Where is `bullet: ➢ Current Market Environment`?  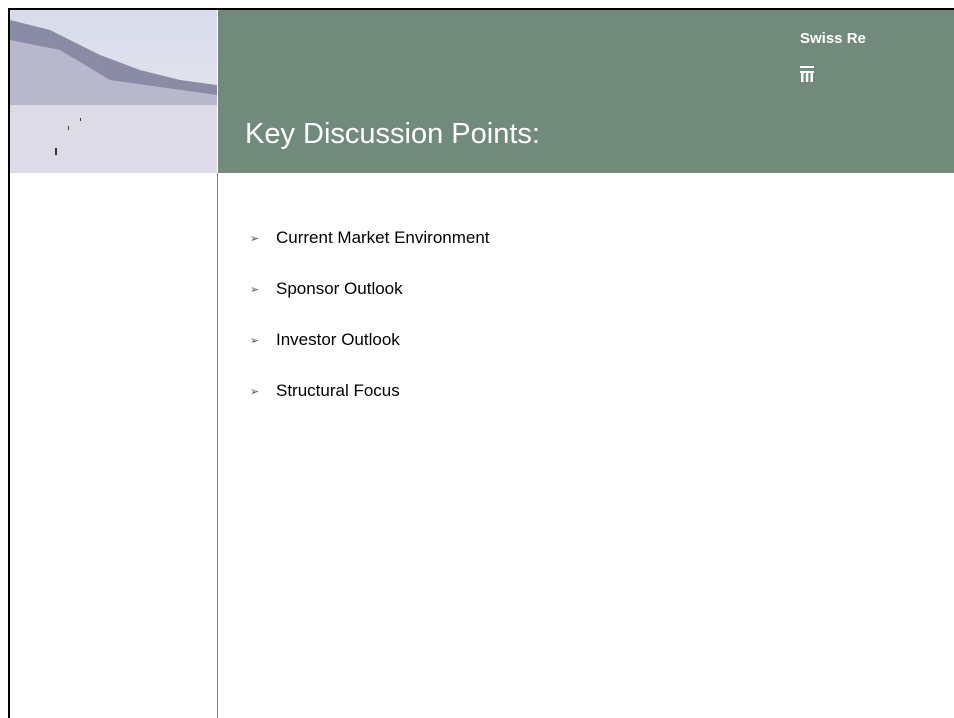
bullet: ➢ Current Market Environment is located at coordinates (370, 253).